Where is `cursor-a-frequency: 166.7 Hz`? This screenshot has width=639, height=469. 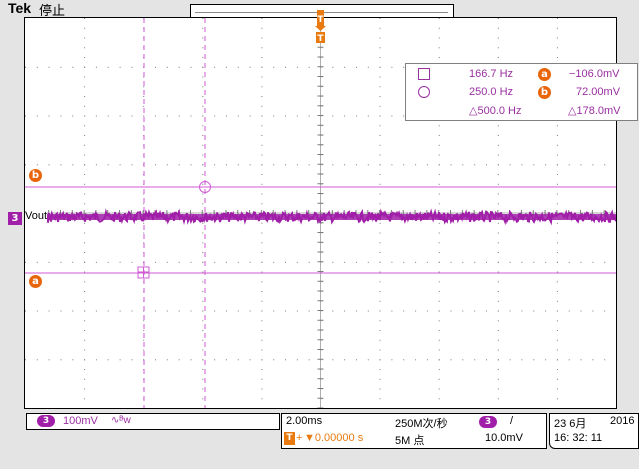
cursor-a-frequency: 166.7 Hz is located at coordinates (491, 74).